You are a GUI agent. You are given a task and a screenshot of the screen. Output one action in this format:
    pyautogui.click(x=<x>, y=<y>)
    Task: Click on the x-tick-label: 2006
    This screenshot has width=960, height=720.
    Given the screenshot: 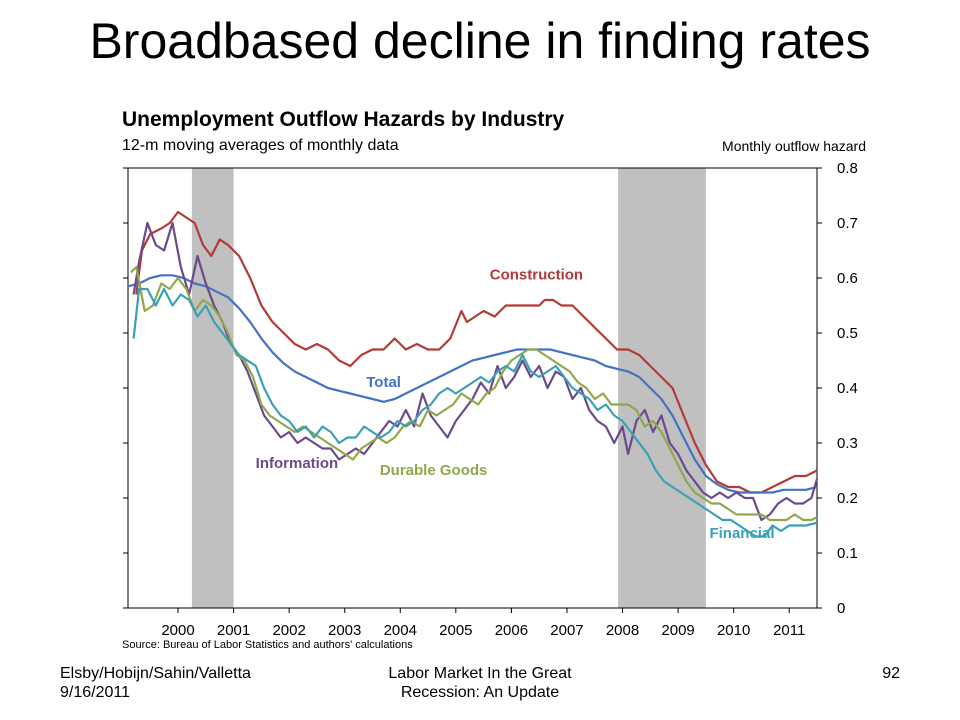 What is the action you would take?
    pyautogui.click(x=511, y=630)
    